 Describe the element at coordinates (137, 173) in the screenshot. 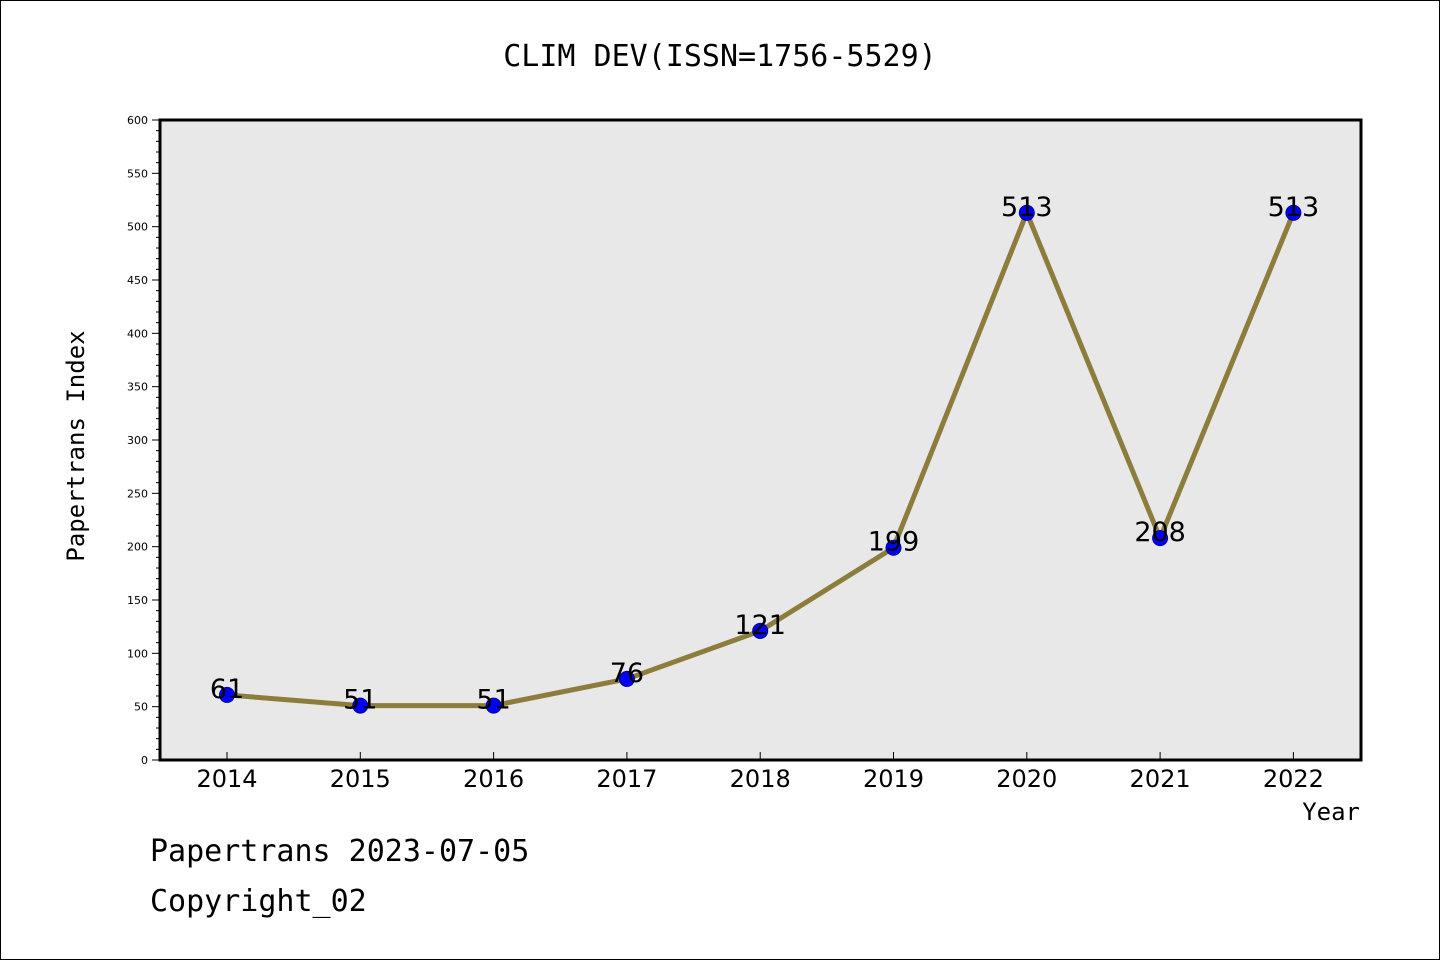

I see `y-tick-label: 550` at that location.